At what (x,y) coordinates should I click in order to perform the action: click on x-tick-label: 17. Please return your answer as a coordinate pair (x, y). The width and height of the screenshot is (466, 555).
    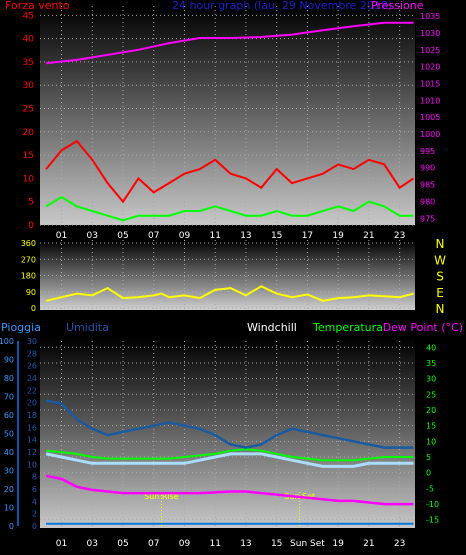
    Looking at the image, I should click on (307, 236).